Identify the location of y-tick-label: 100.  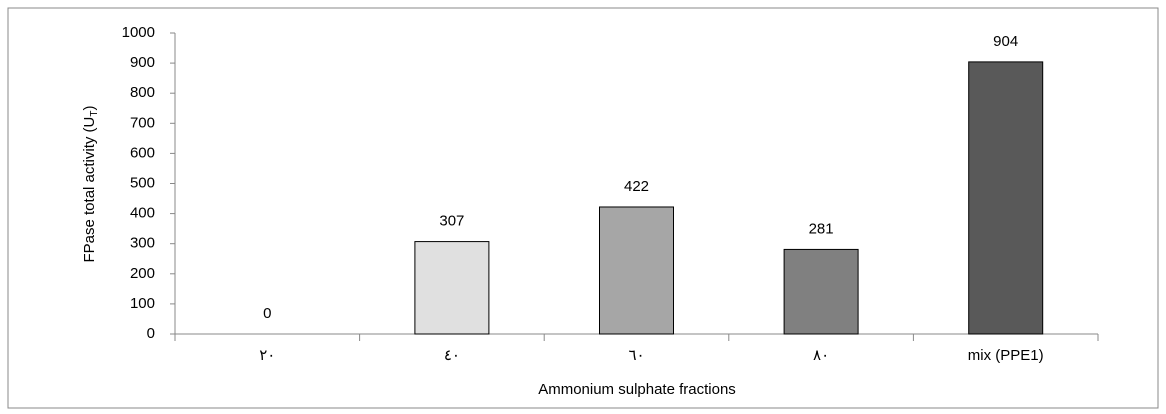
(142, 303).